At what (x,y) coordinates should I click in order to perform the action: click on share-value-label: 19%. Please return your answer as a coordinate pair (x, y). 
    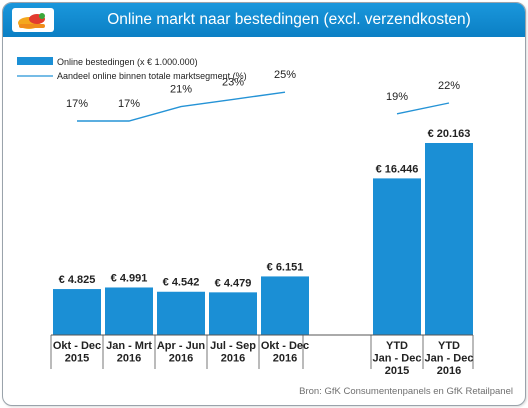
    Looking at the image, I should click on (397, 97).